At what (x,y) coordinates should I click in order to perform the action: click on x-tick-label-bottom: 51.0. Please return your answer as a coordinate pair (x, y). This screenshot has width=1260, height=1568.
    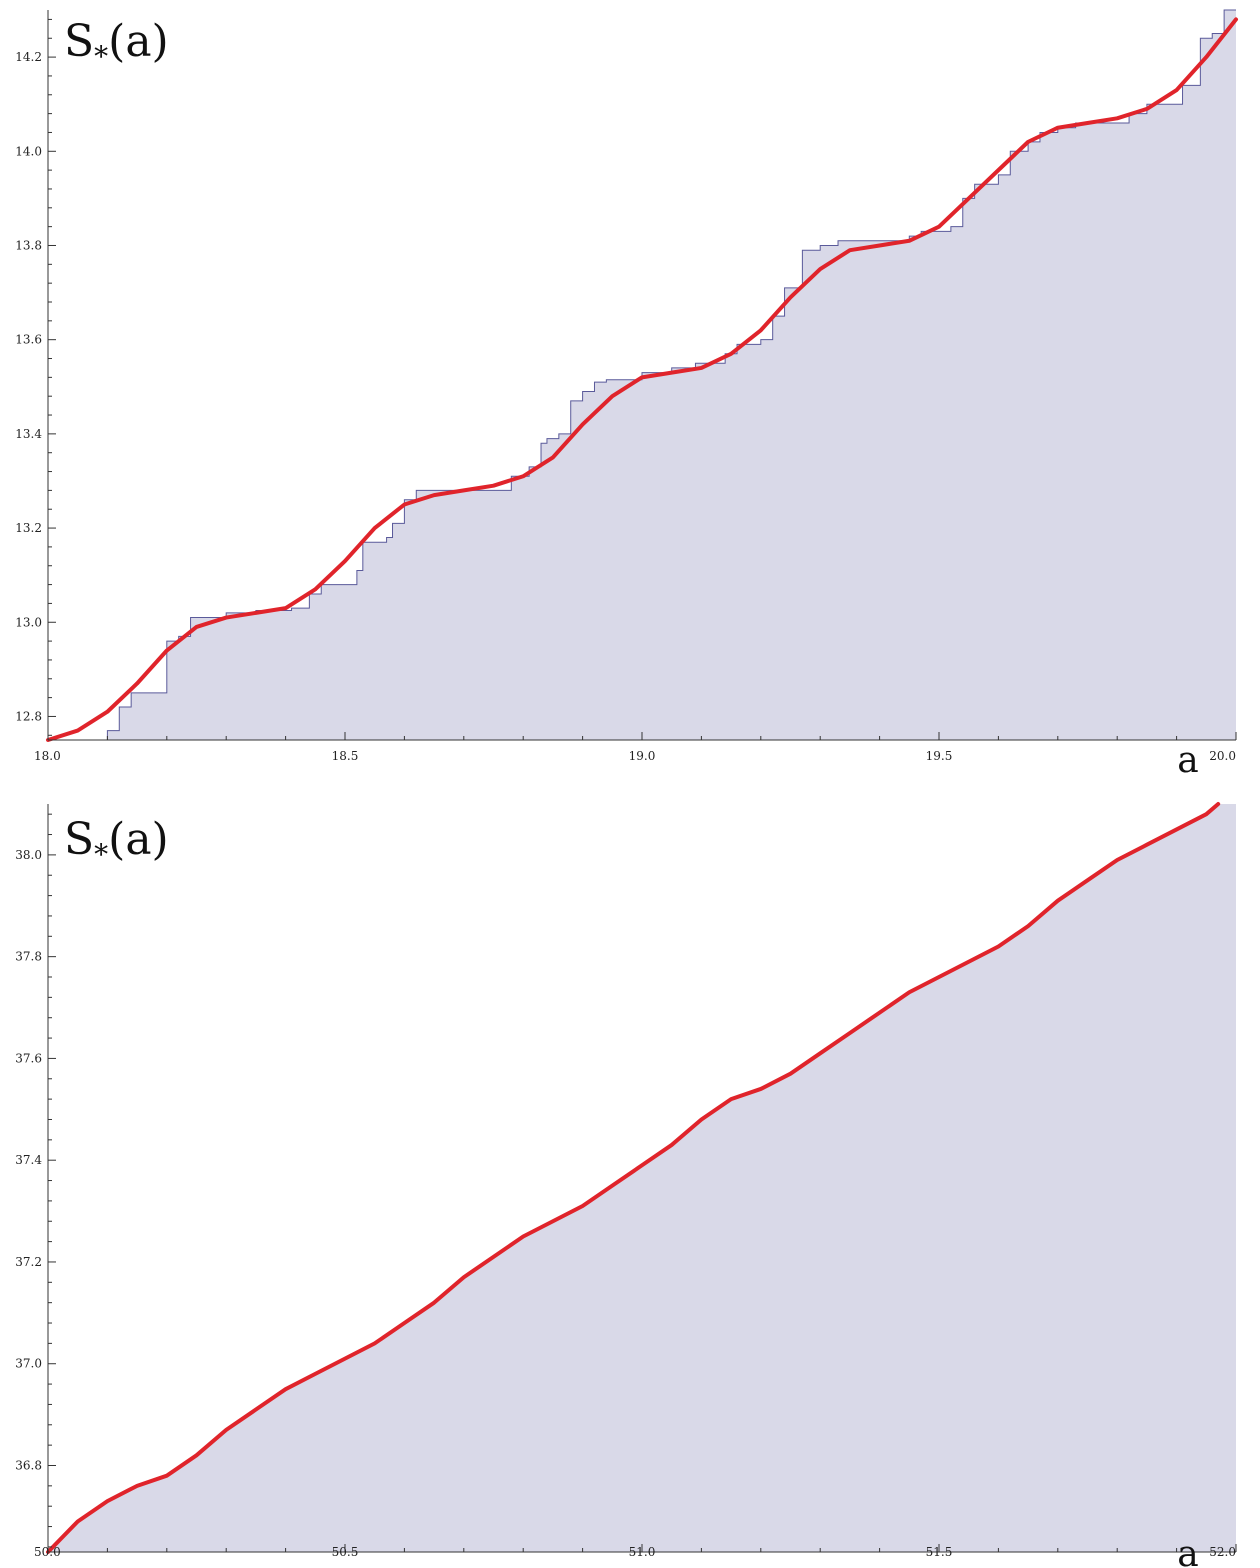
    Looking at the image, I should click on (642, 1552).